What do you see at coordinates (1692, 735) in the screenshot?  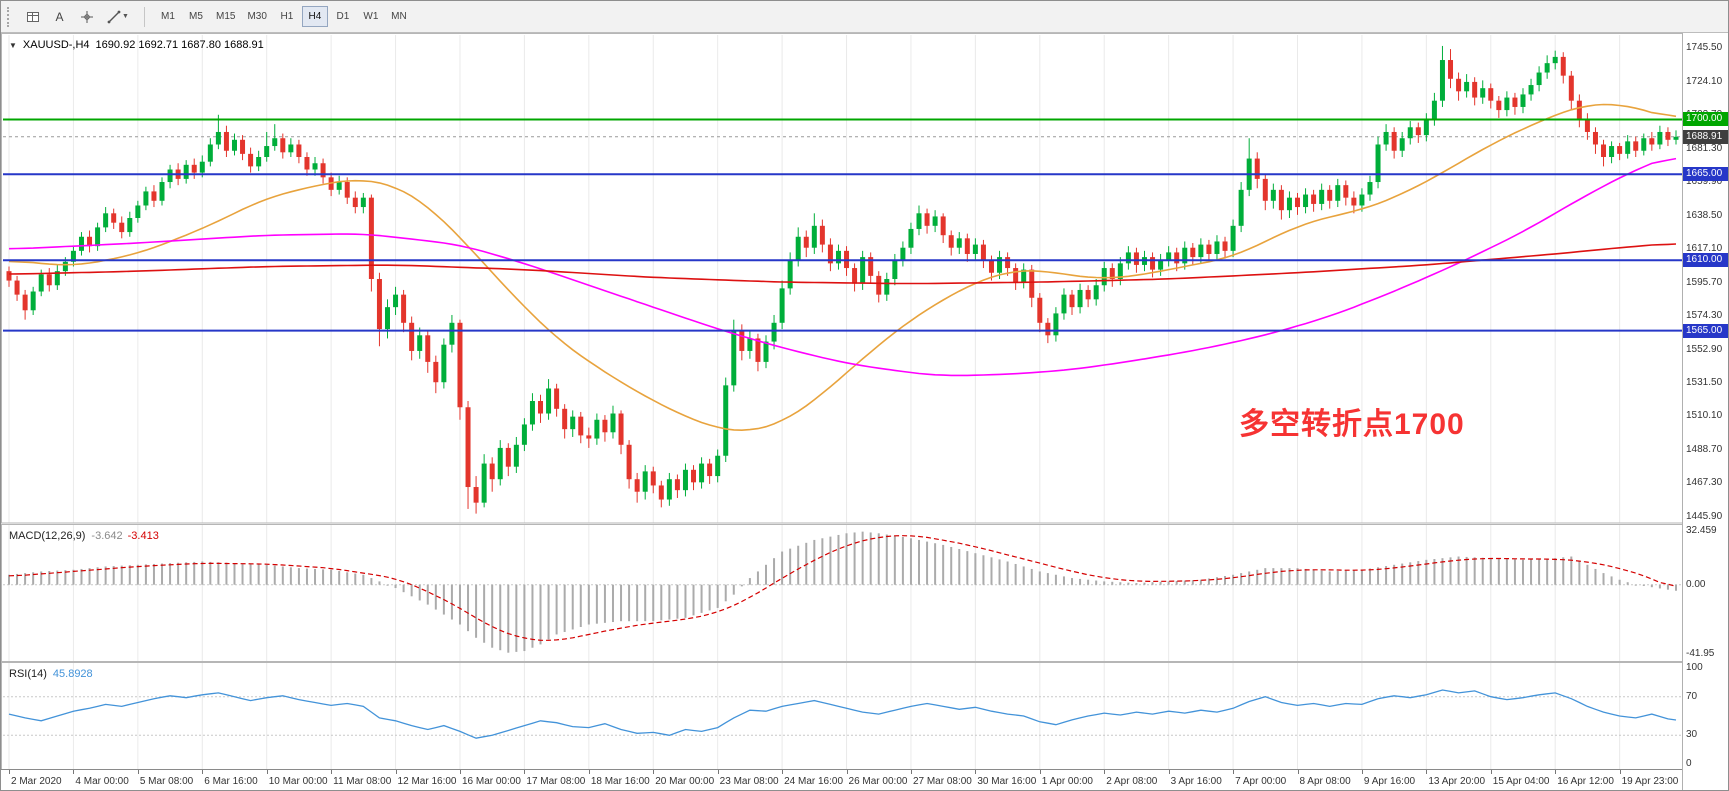 I see `rsi-axis-label: 30` at bounding box center [1692, 735].